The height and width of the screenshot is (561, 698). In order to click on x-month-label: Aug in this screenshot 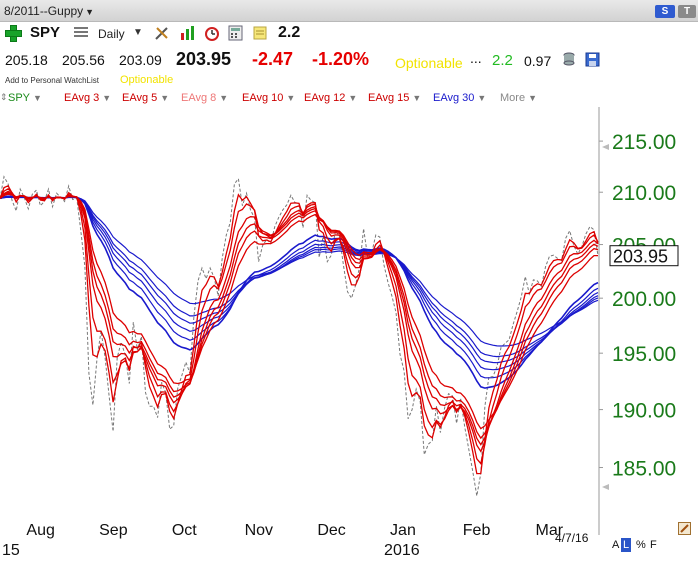, I will do `click(40, 530)`.